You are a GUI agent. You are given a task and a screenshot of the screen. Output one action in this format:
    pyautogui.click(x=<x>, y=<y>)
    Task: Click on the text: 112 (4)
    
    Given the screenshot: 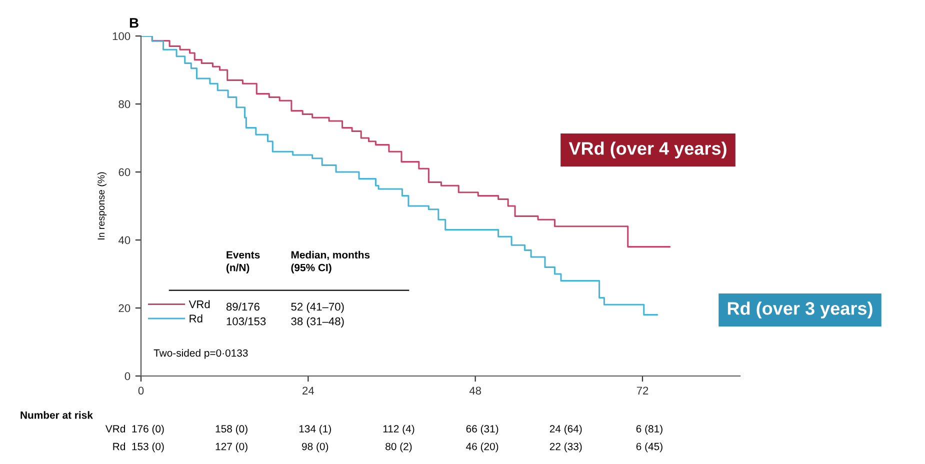 What is the action you would take?
    pyautogui.click(x=398, y=429)
    